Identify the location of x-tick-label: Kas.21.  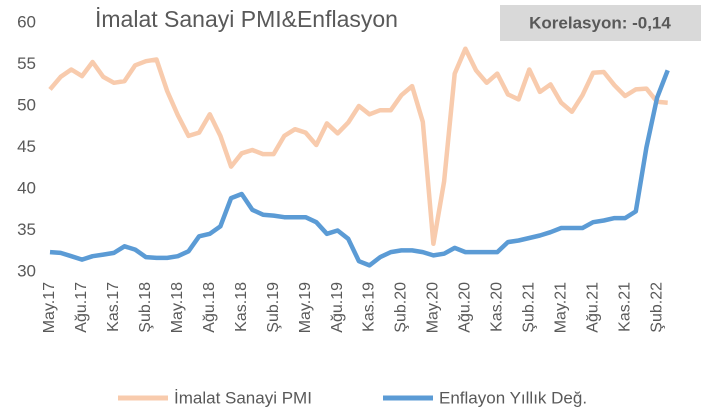
(624, 307).